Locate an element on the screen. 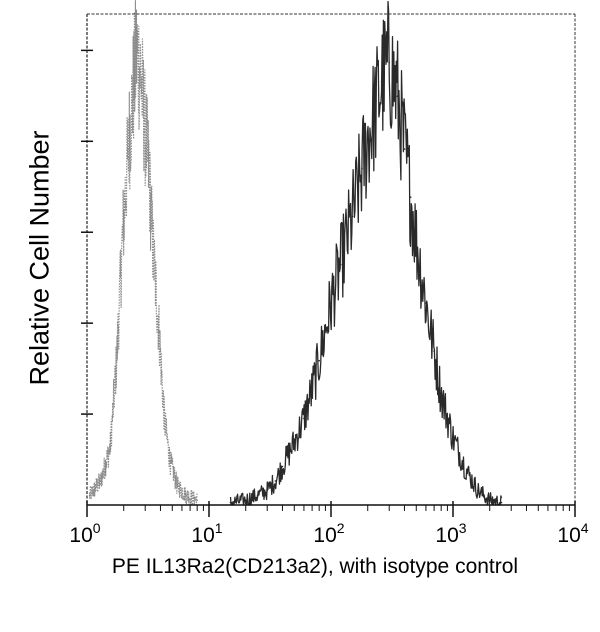  x-tick-label: 10² is located at coordinates (328, 533).